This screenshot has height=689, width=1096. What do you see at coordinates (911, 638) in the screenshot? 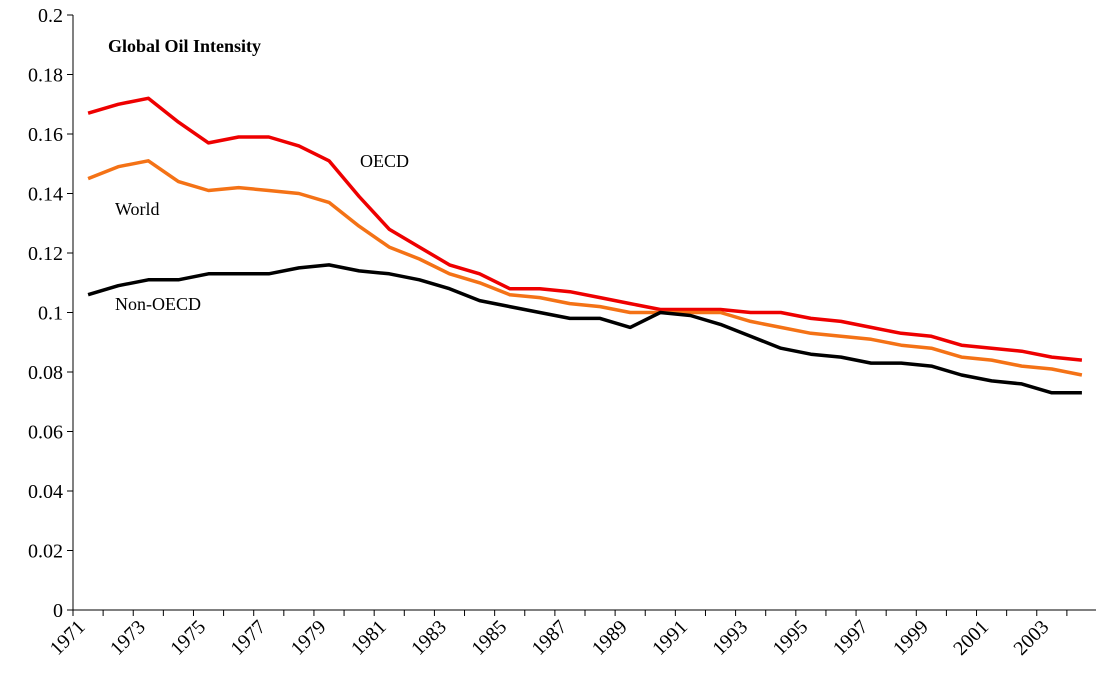
I see `x-tick-label: 1999` at bounding box center [911, 638].